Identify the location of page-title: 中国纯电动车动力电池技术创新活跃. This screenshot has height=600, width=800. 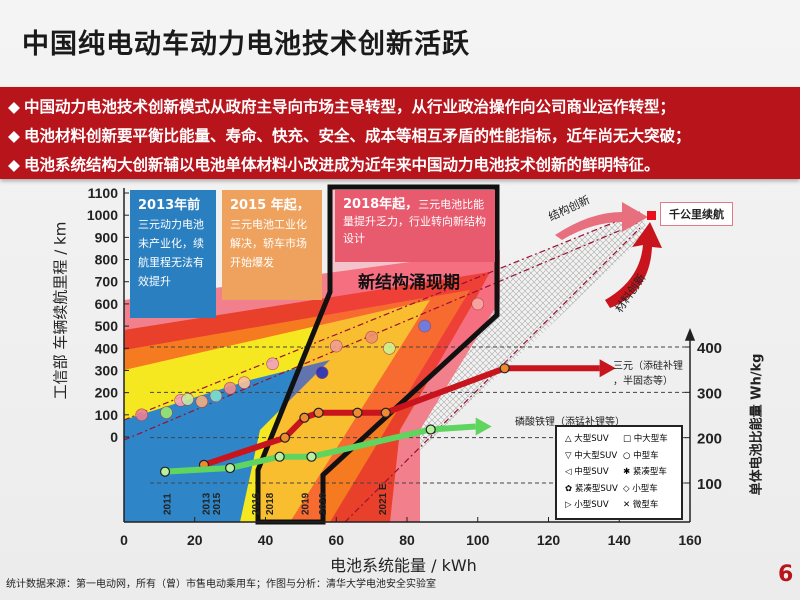
(246, 44).